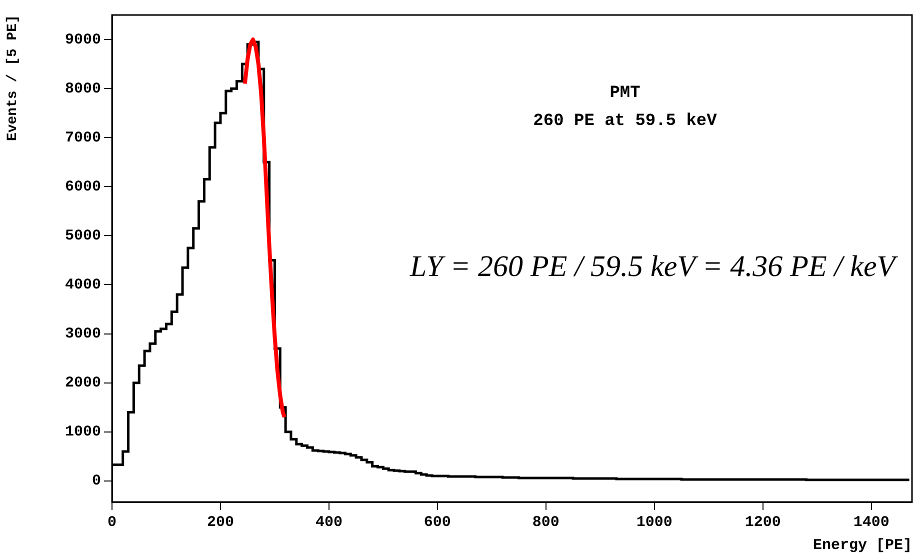 This screenshot has width=914, height=558. Describe the element at coordinates (82, 383) in the screenshot. I see `y-tick-label: 2000` at that location.